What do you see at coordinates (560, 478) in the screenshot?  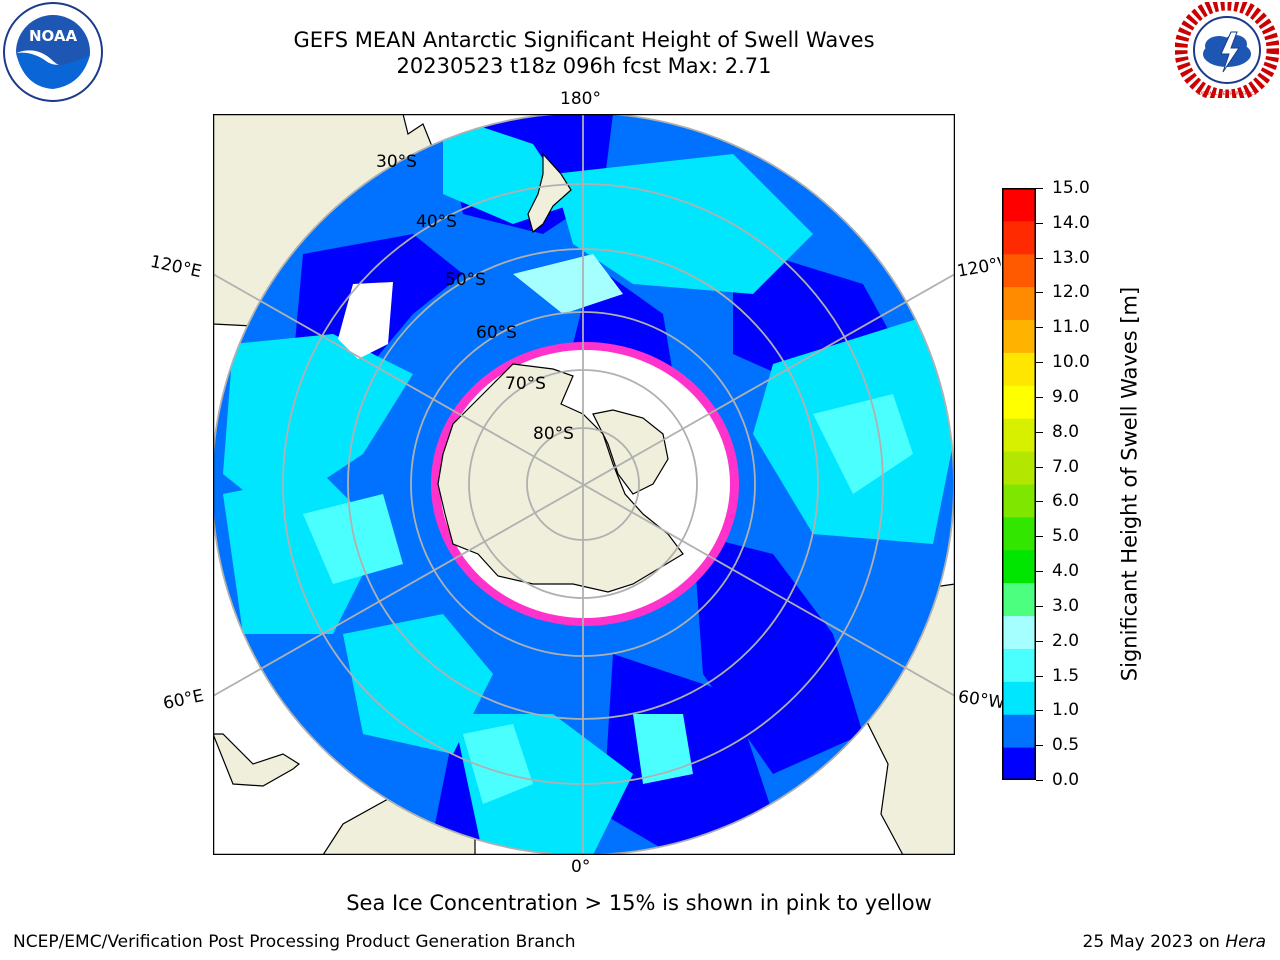 I see `antarctica-land` at bounding box center [560, 478].